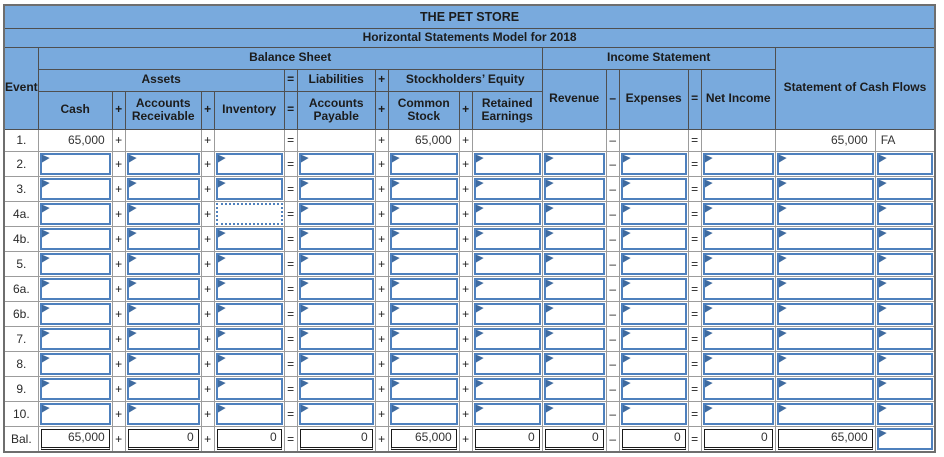  I want to click on focused-input-cell-inventory, so click(249, 213).